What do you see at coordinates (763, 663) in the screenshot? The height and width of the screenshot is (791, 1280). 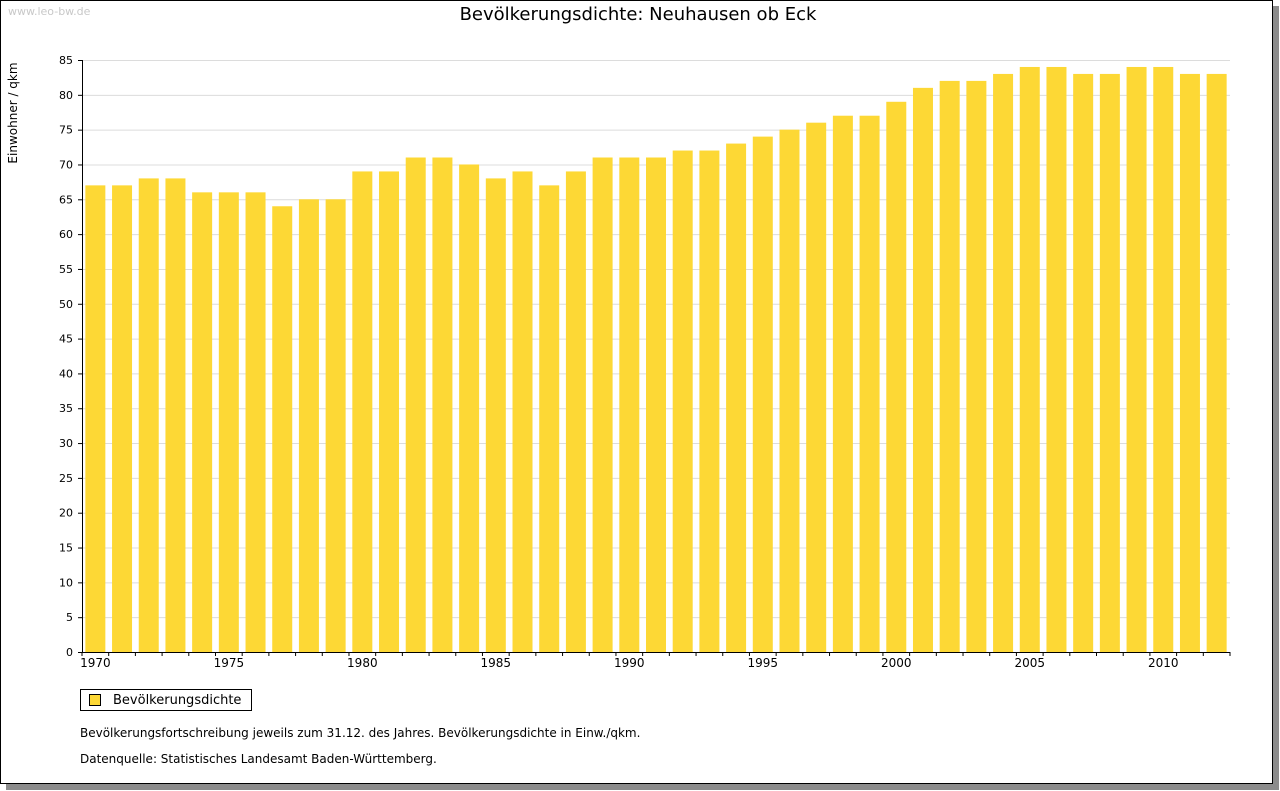 I see `x-tick-label: 1995` at bounding box center [763, 663].